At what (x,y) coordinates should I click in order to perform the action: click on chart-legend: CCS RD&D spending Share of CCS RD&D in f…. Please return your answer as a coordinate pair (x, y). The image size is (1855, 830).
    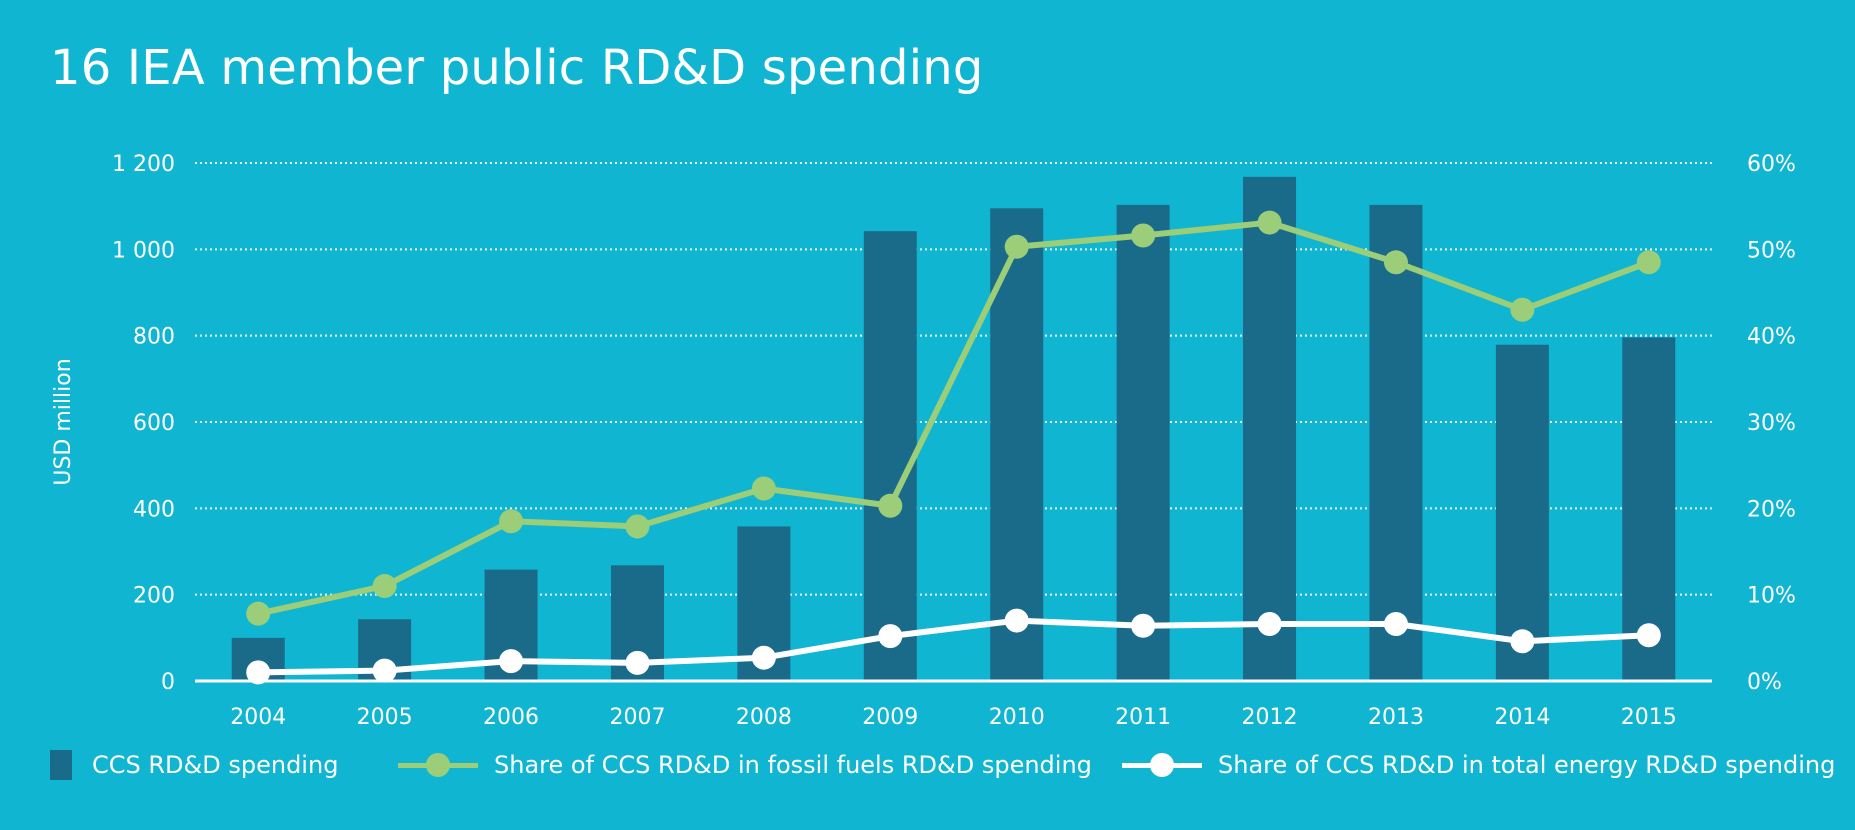
    Looking at the image, I should click on (927, 765).